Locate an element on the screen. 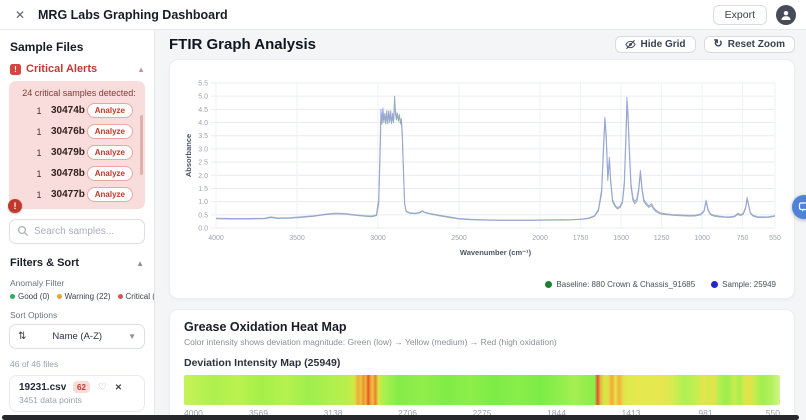  app-title: MRG Labs Graphing Dashboard is located at coordinates (133, 14).